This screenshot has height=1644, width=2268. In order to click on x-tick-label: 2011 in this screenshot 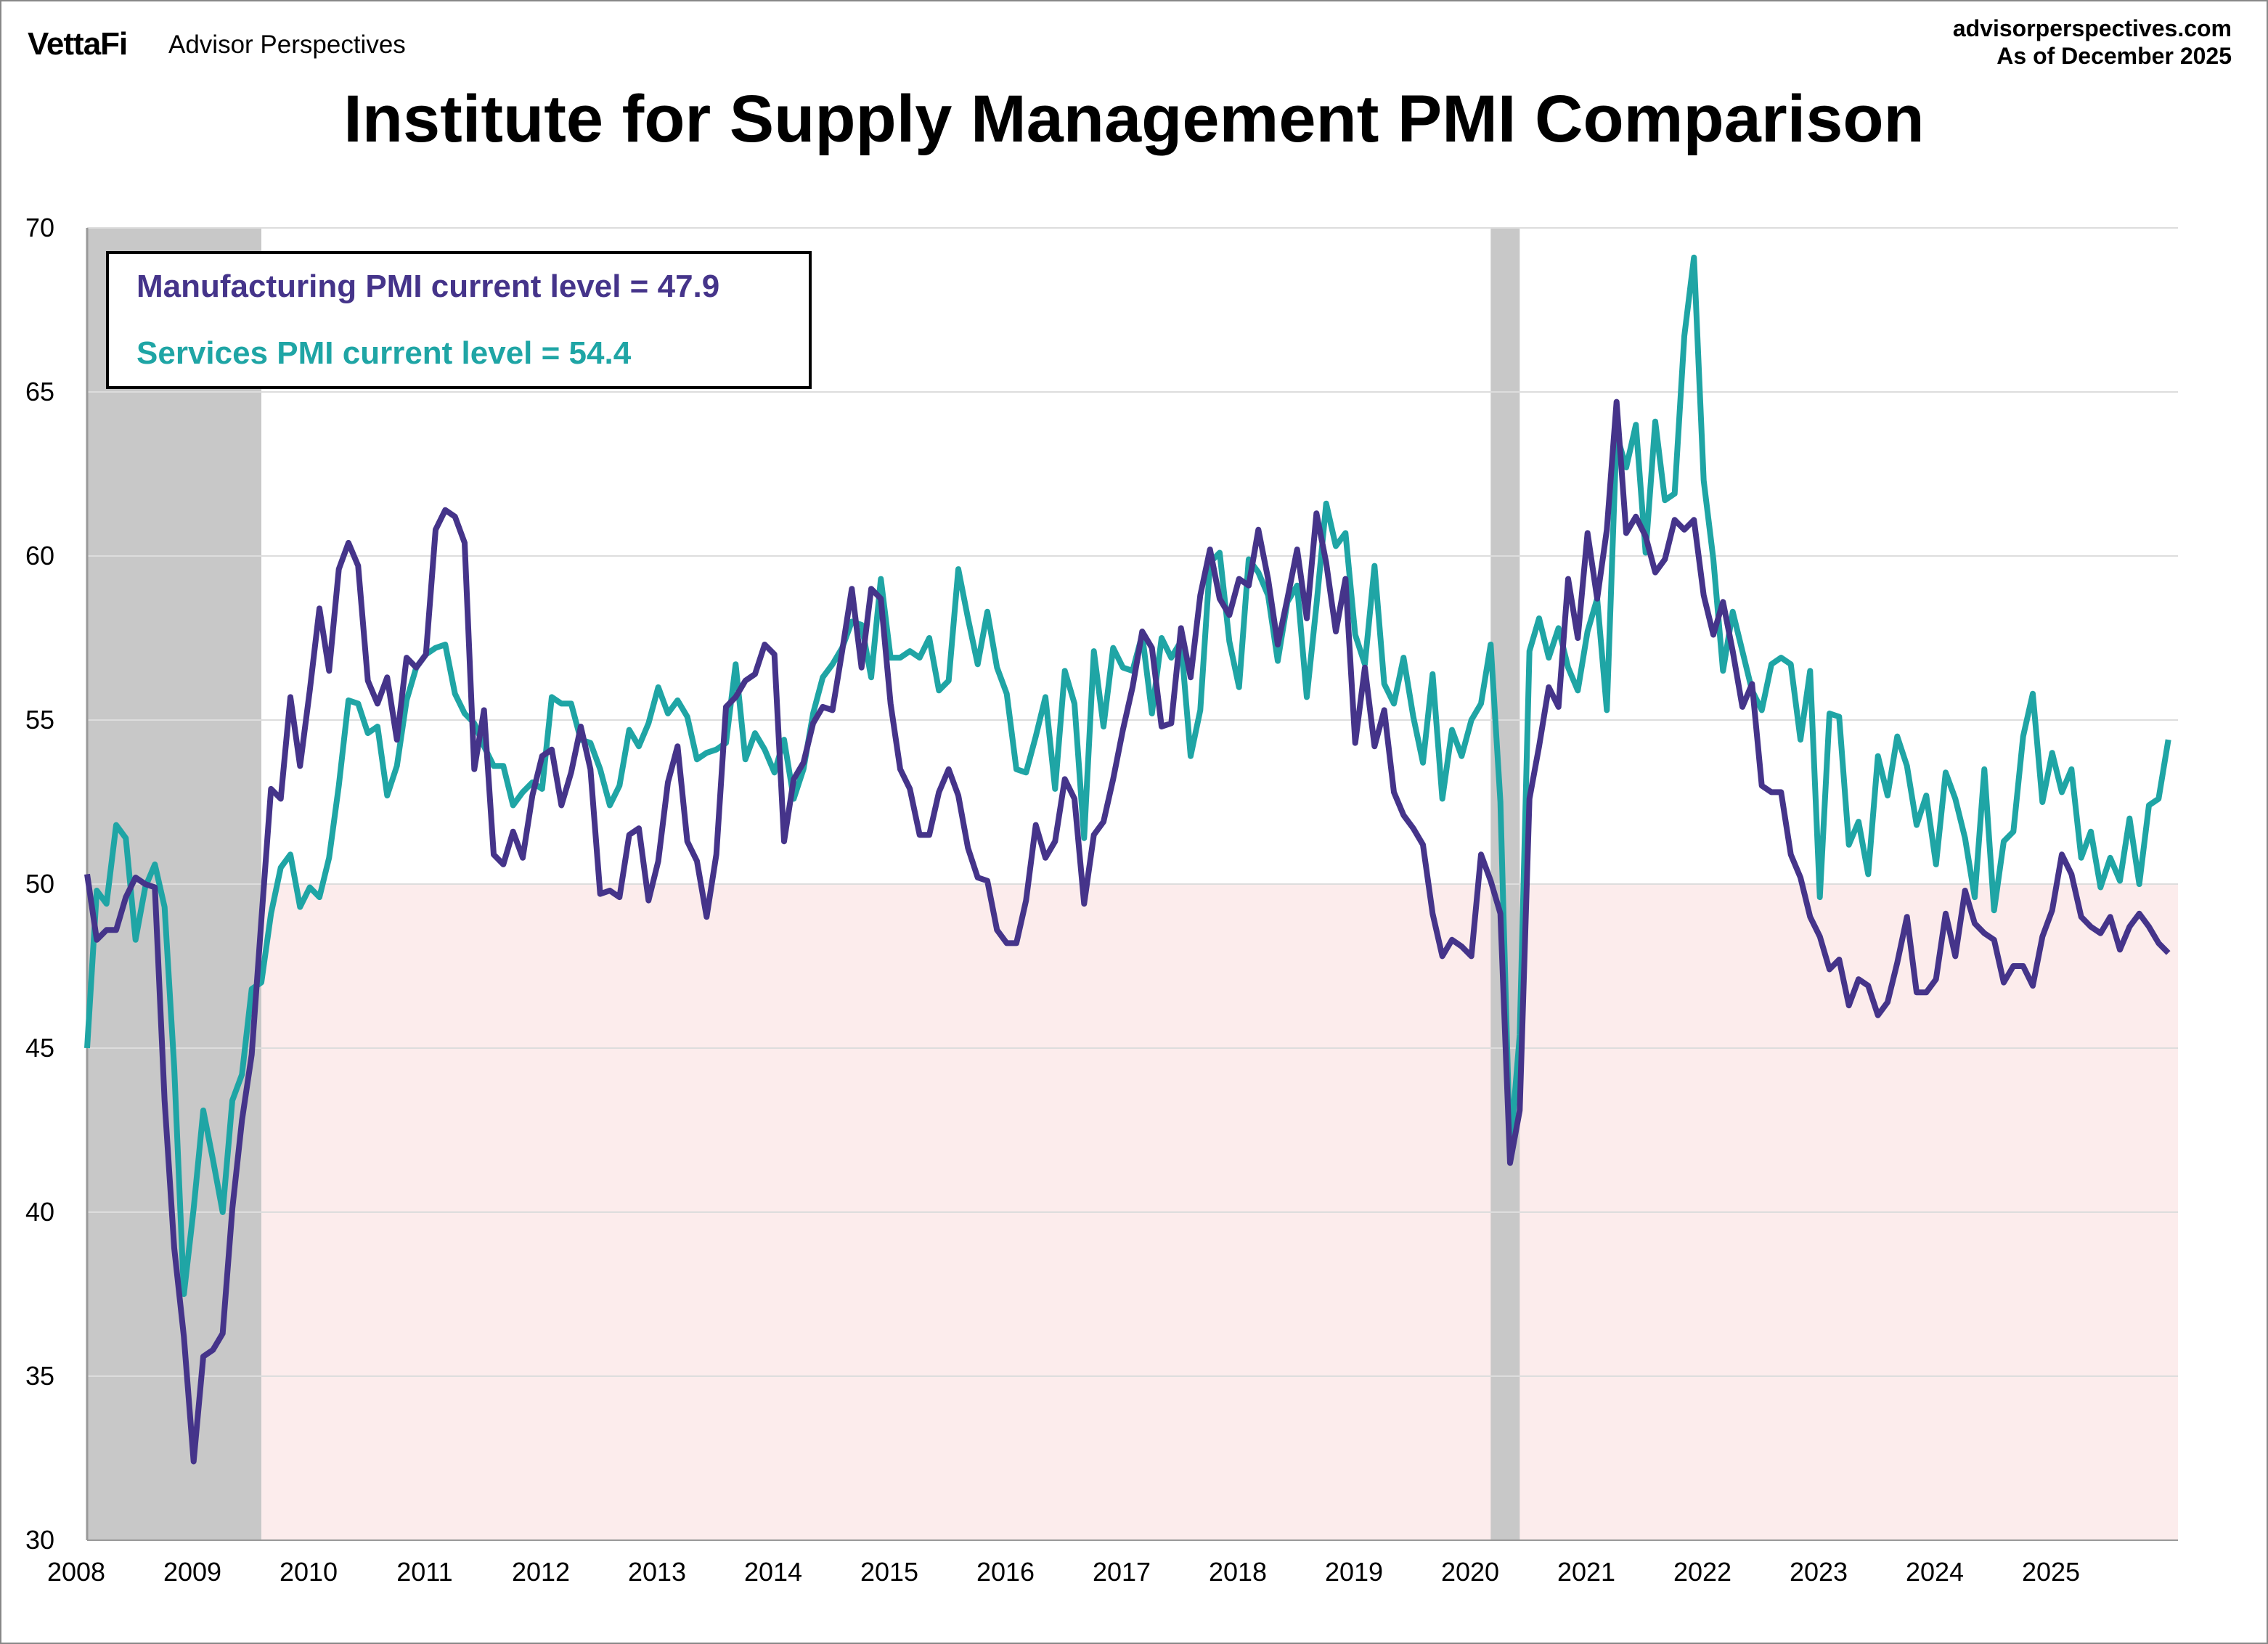, I will do `click(424, 1572)`.